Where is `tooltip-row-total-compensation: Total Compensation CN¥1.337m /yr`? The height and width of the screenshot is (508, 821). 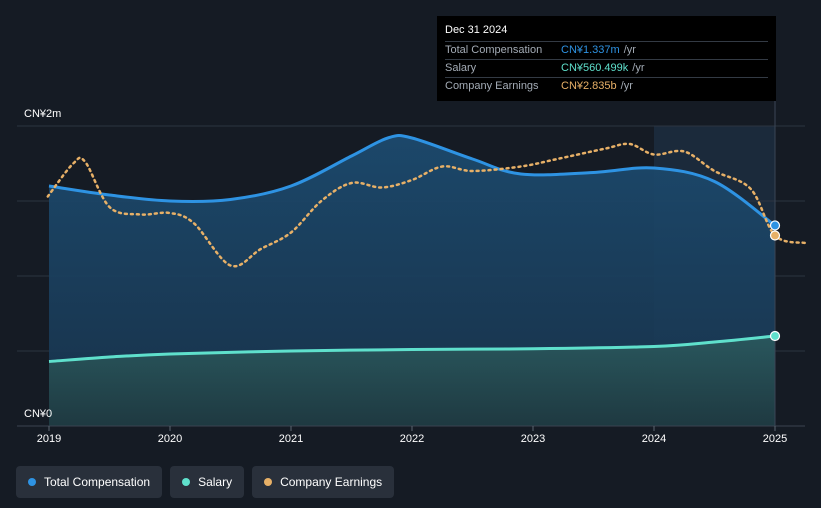
tooltip-row-total-compensation: Total Compensation CN¥1.337m /yr is located at coordinates (606, 50).